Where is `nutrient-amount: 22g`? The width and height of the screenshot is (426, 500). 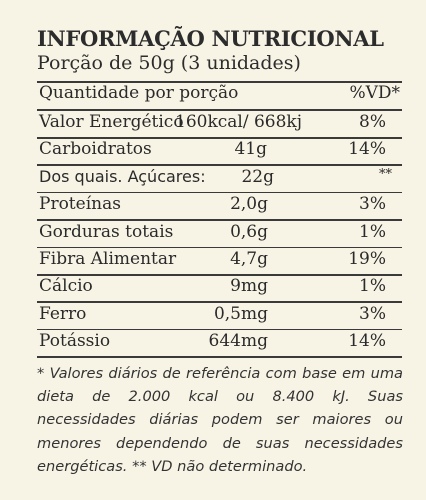 nutrient-amount: 22g is located at coordinates (257, 176).